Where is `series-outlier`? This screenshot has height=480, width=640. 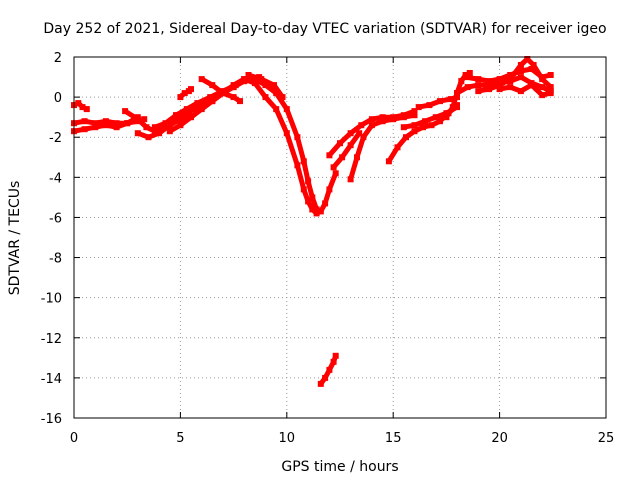
series-outlier is located at coordinates (328, 369).